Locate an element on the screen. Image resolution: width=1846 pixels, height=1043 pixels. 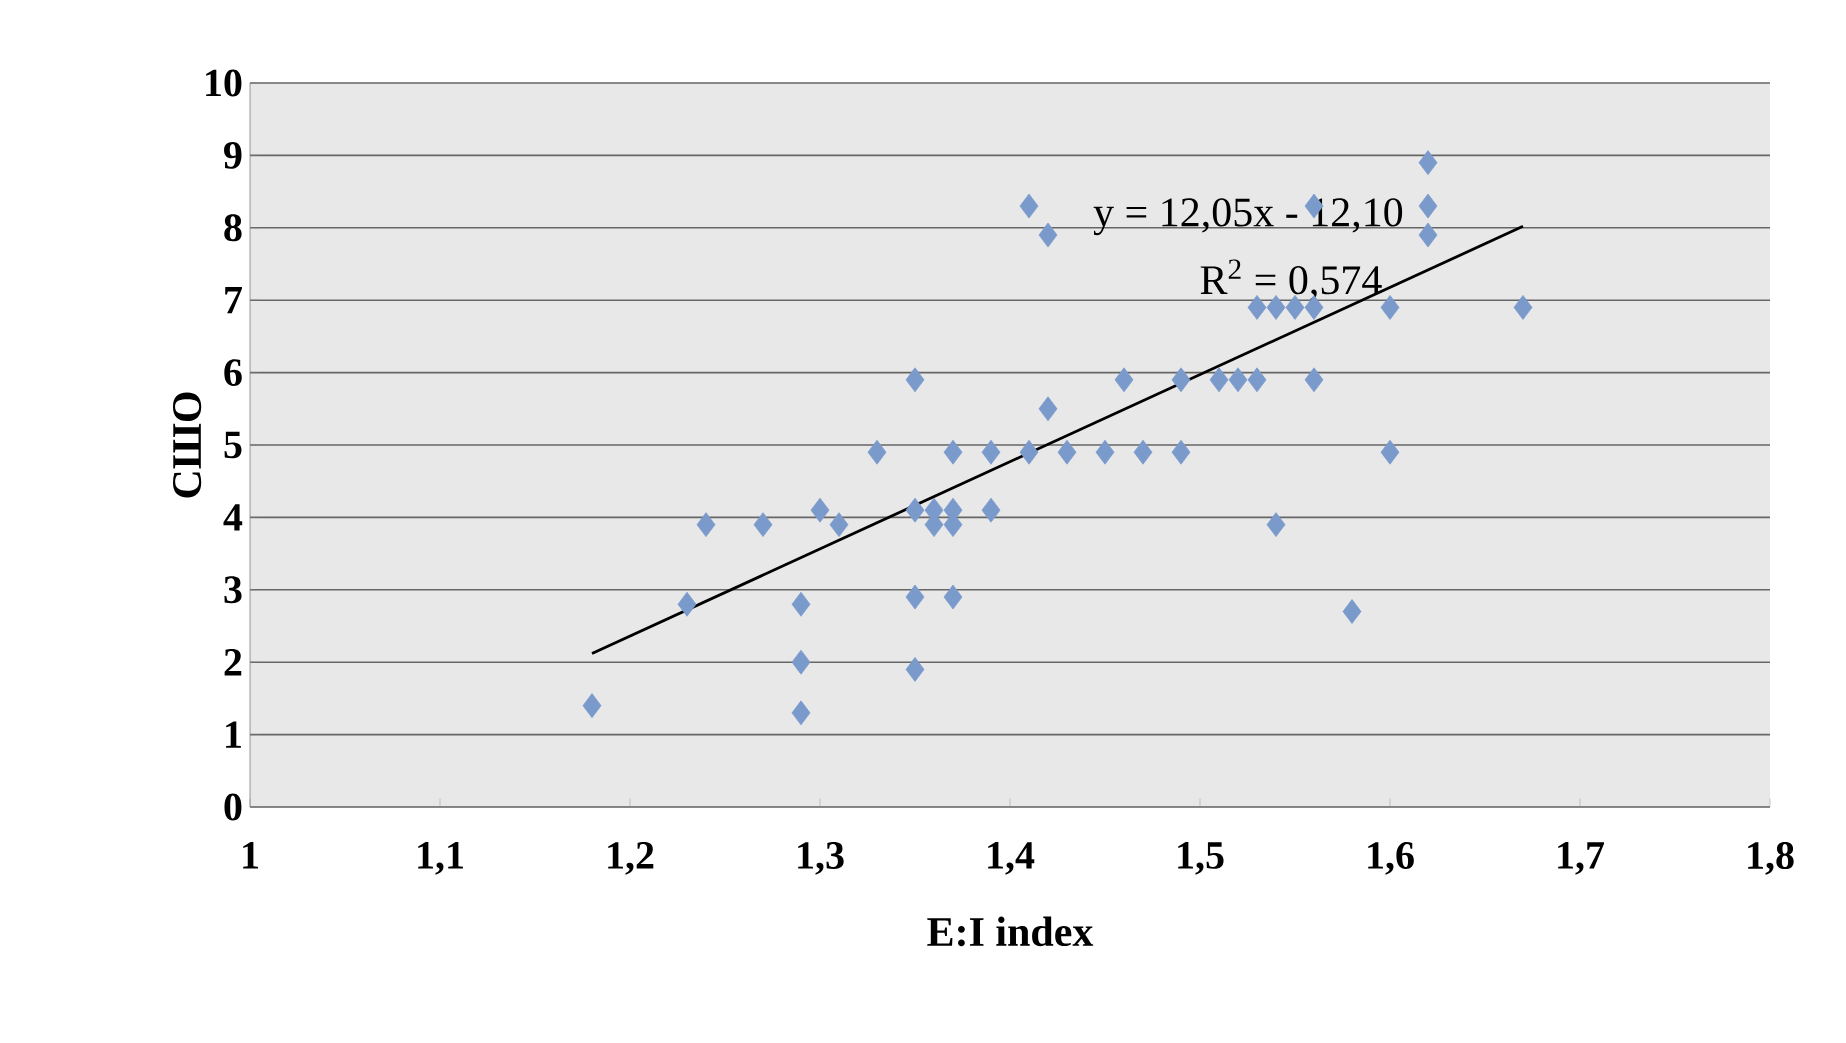
x-axis-title: E:I index is located at coordinates (1010, 931).